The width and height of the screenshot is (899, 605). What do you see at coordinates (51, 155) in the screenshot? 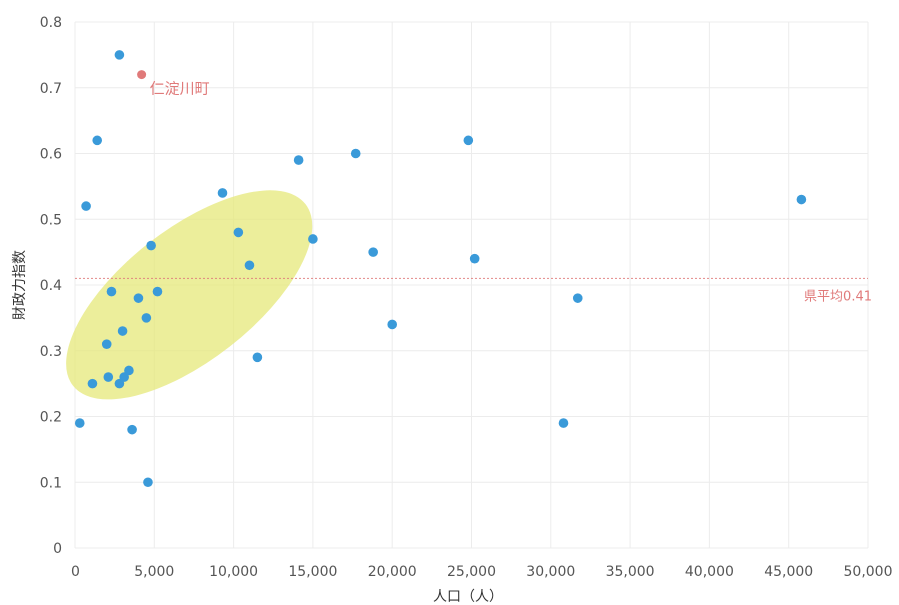
I see `y-tick-label: 0.6` at bounding box center [51, 155].